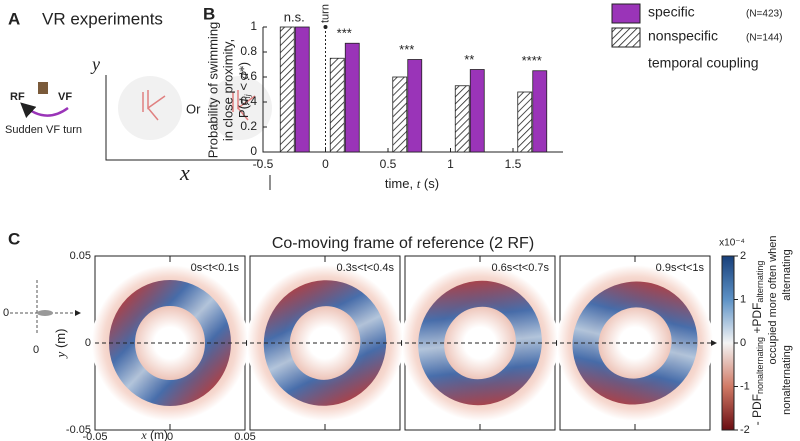  What do you see at coordinates (94, 436) in the screenshot?
I see `x-tick-label: -0.05` at bounding box center [94, 436].